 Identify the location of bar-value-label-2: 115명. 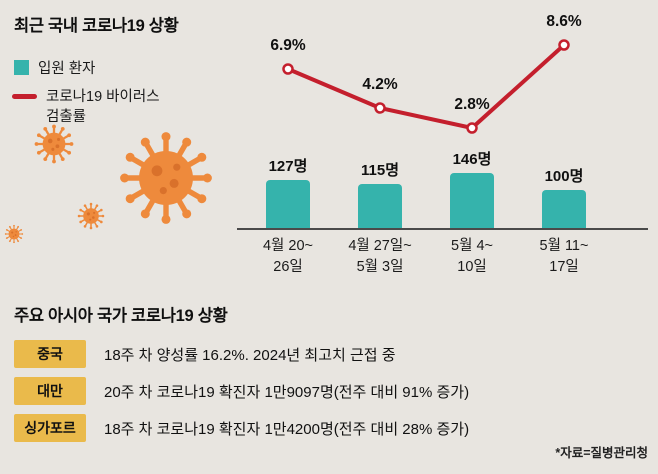
(380, 170).